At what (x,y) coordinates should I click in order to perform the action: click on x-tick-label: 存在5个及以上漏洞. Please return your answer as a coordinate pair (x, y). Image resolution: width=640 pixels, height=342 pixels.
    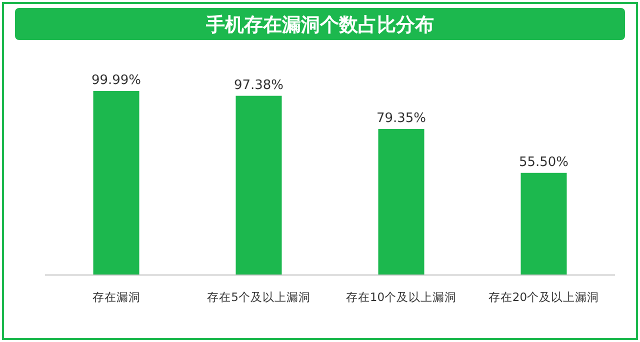
    Looking at the image, I should click on (258, 297).